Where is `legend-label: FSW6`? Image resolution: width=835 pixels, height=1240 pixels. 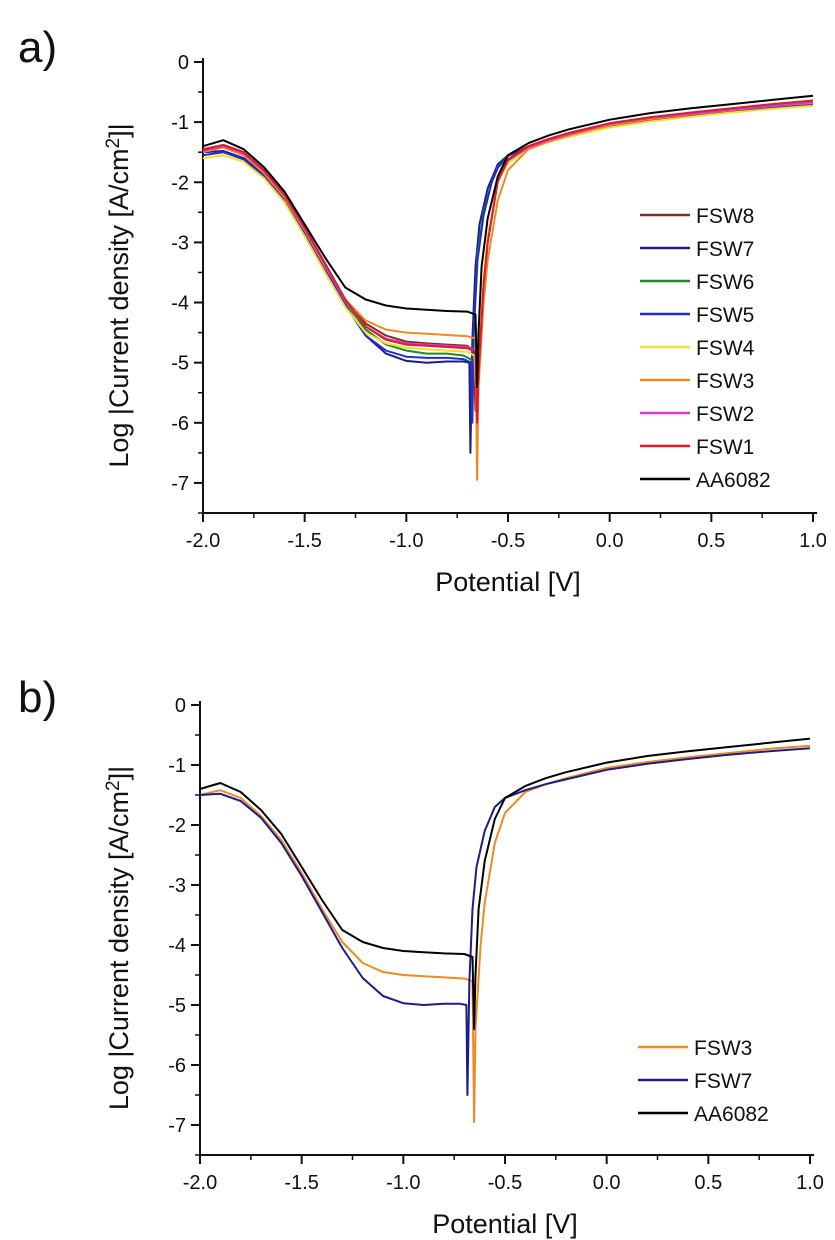
legend-label: FSW6 is located at coordinates (725, 282).